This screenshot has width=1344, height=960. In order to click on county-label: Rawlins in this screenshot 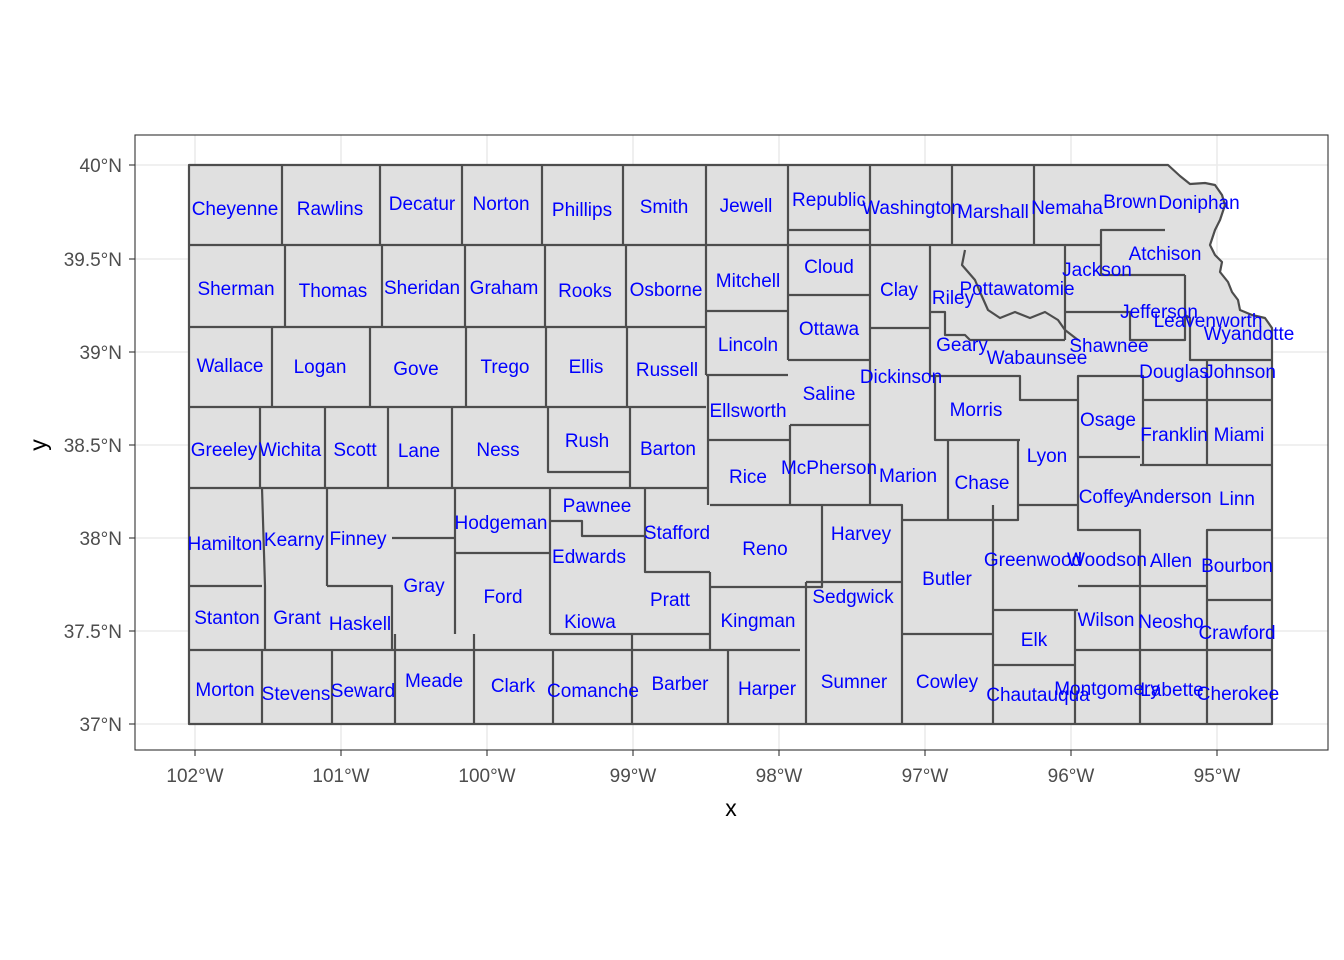, I will do `click(330, 209)`.